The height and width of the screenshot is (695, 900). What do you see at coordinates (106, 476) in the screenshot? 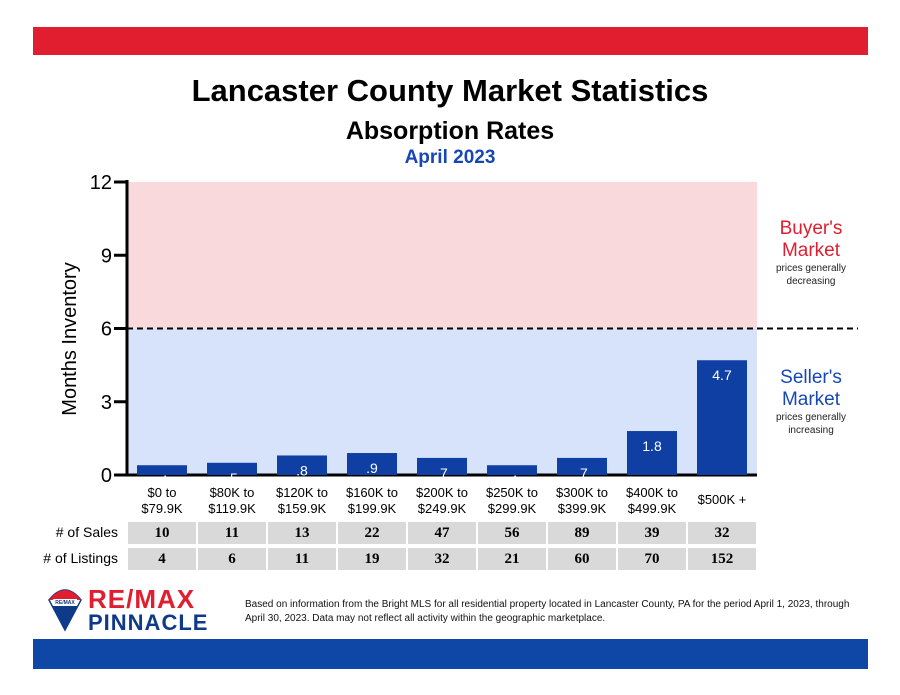
I see `y-tick-label: 0` at bounding box center [106, 476].